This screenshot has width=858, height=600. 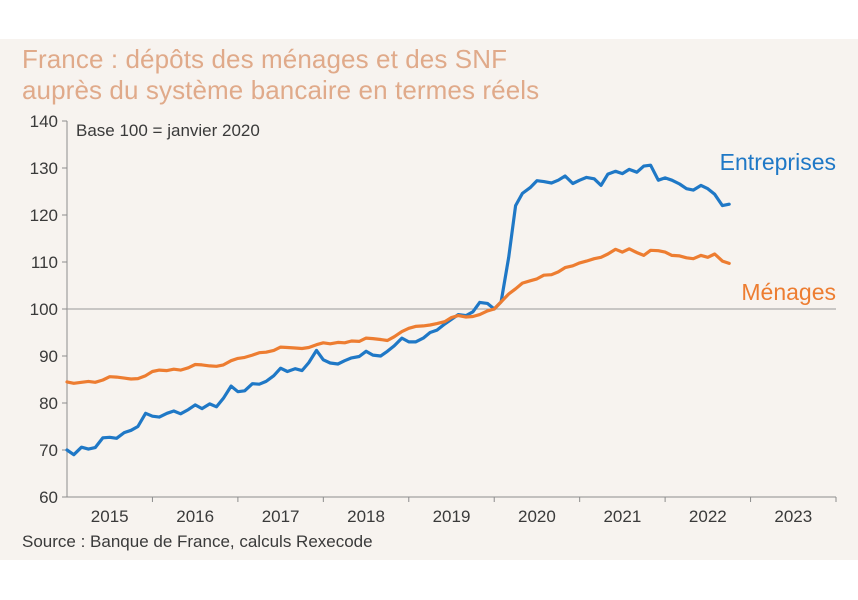 I want to click on x-tick-label: 2018, so click(x=366, y=516).